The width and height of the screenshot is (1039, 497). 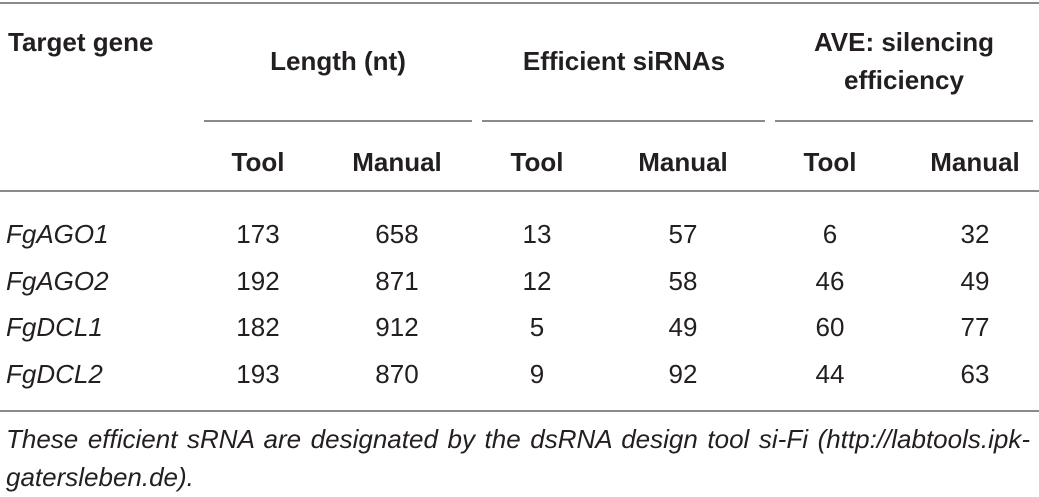 I want to click on value-cell: 6, so click(x=830, y=234).